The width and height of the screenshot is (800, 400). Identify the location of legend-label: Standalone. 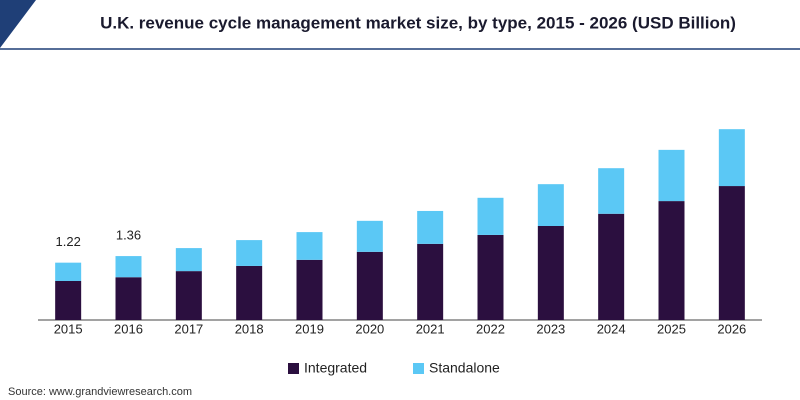
(464, 368).